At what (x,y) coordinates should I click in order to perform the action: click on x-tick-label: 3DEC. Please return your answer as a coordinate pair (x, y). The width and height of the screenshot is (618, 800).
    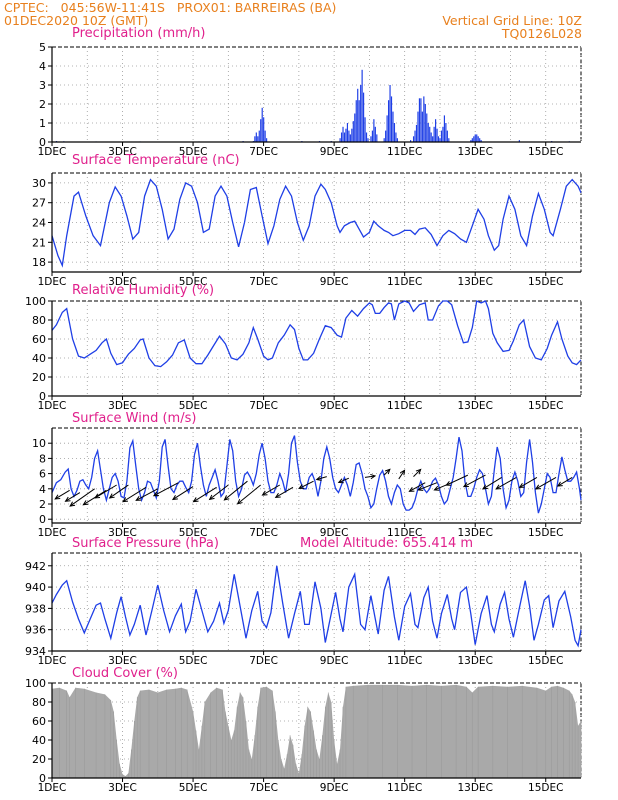
    Looking at the image, I should click on (122, 661).